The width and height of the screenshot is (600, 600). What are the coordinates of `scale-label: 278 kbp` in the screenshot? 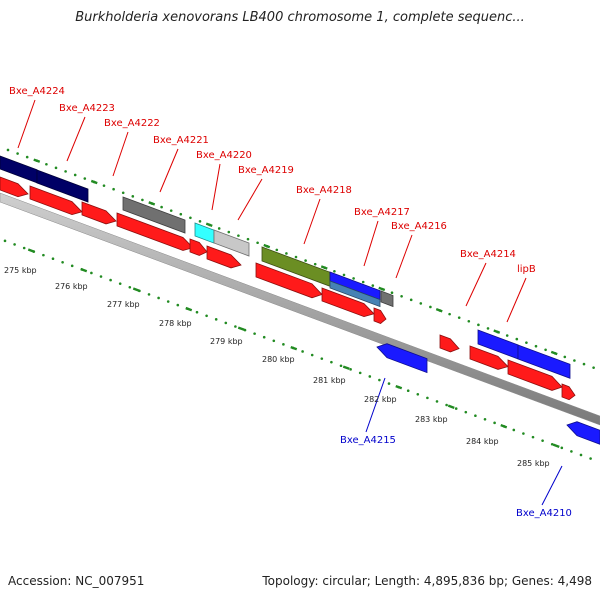 It's located at (175, 323).